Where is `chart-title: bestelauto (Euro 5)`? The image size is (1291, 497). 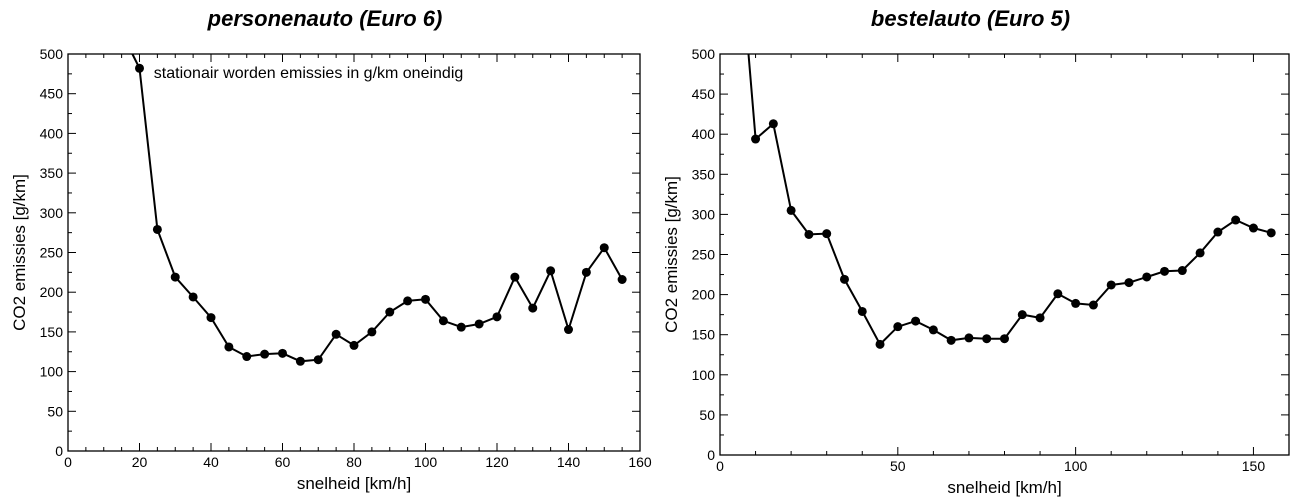
chart-title: bestelauto (Euro 5) is located at coordinates (970, 18).